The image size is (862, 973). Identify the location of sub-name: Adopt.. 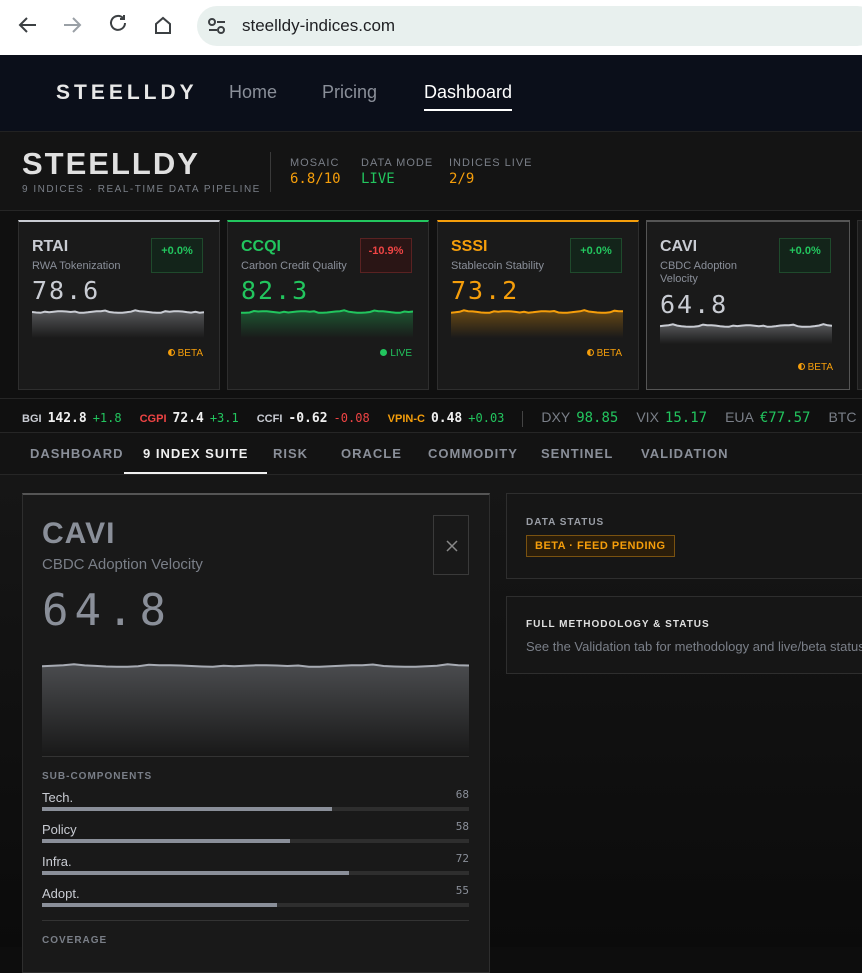
(61, 893).